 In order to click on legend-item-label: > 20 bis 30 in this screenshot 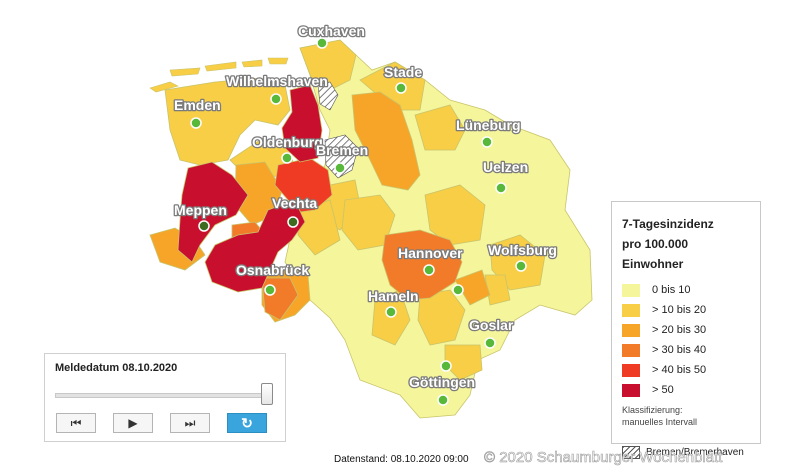, I will do `click(679, 330)`.